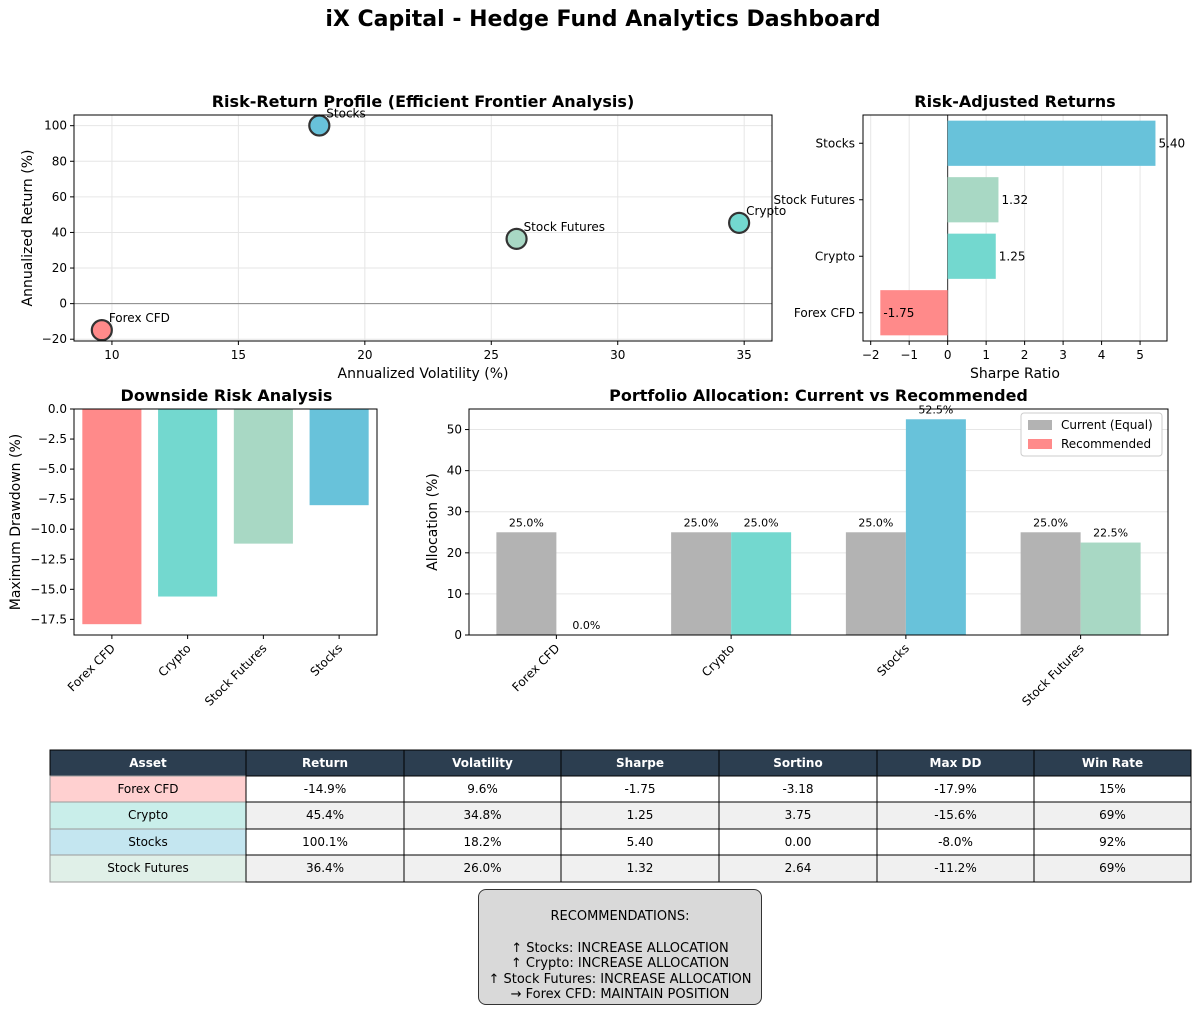  I want to click on table-header-label: Sharpe, so click(640, 763).